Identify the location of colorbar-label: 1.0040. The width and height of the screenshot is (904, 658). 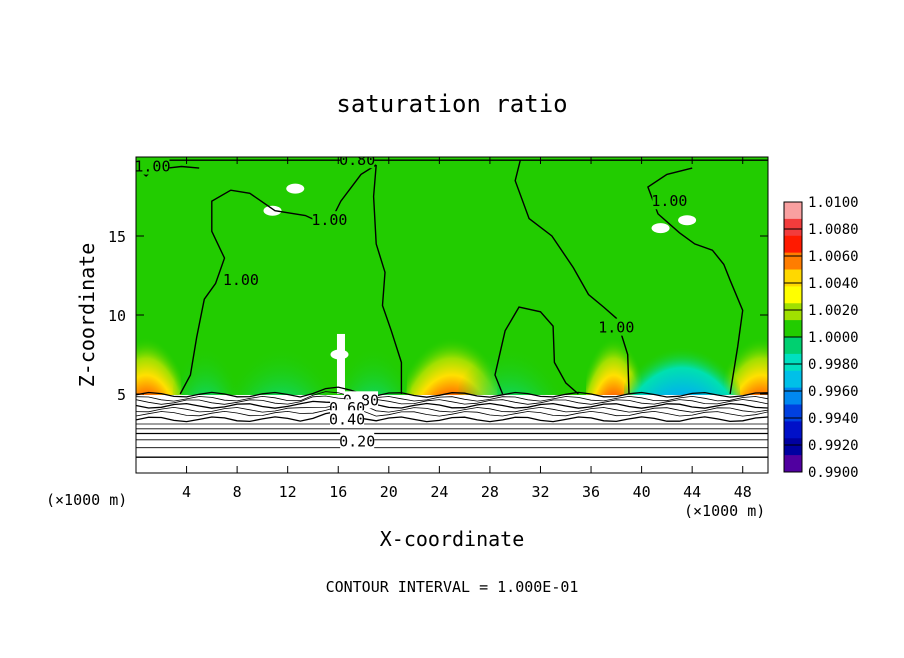
(833, 284).